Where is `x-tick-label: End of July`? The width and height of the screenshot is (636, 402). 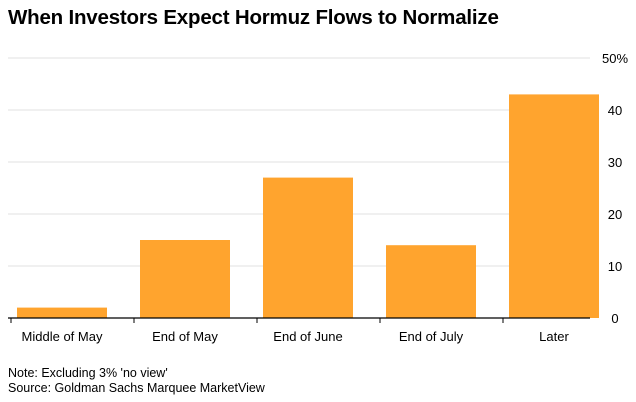
x-tick-label: End of July is located at coordinates (431, 336).